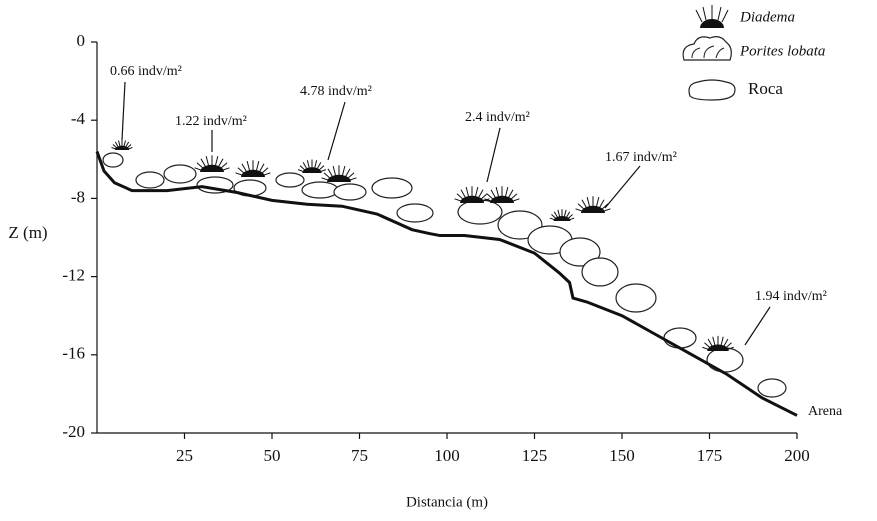  What do you see at coordinates (27, 232) in the screenshot?
I see `y-axis-label: Z (m)` at bounding box center [27, 232].